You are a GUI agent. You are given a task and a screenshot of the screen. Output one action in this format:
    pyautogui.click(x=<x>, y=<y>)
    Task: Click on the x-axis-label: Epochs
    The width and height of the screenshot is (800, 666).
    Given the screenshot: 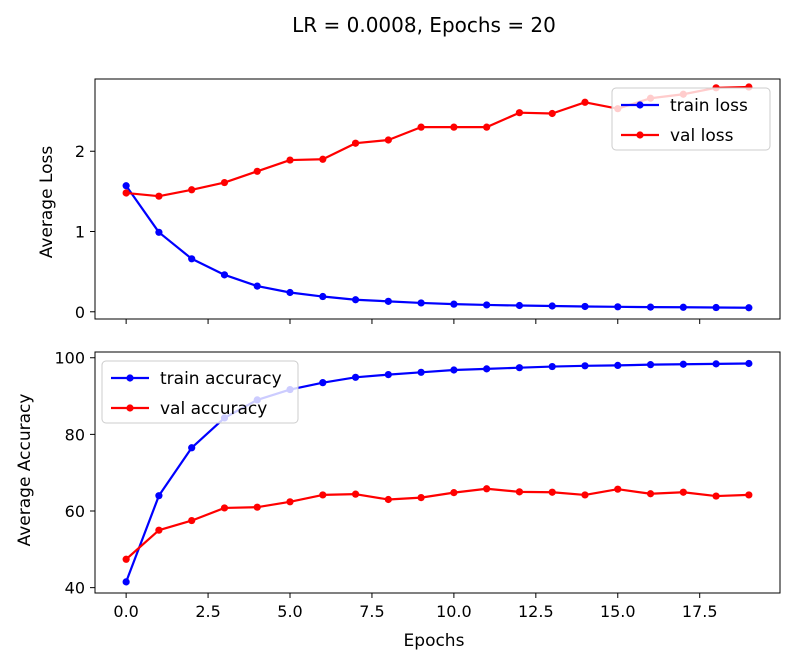 What is the action you would take?
    pyautogui.click(x=434, y=641)
    